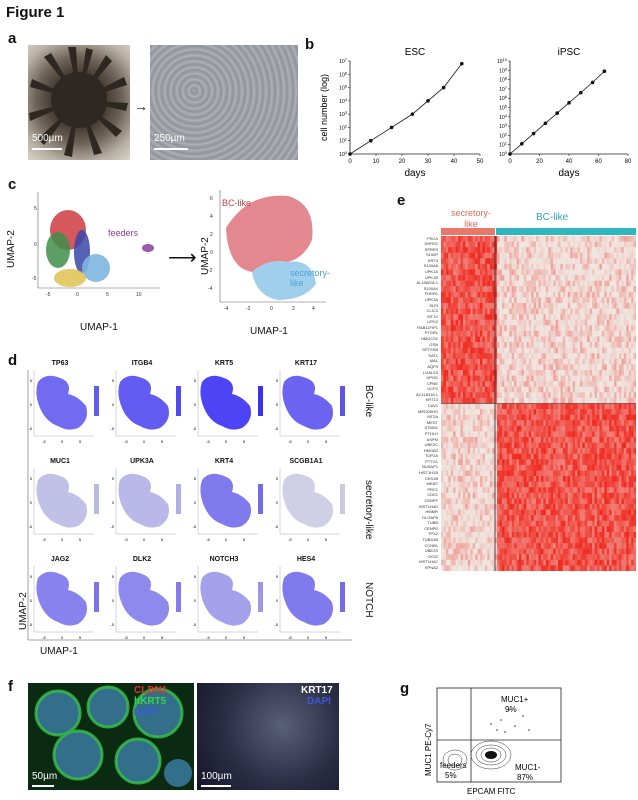 The image size is (638, 800). What do you see at coordinates (427, 283) in the screenshot?
I see `gene-label: AL158206.1` at bounding box center [427, 283].